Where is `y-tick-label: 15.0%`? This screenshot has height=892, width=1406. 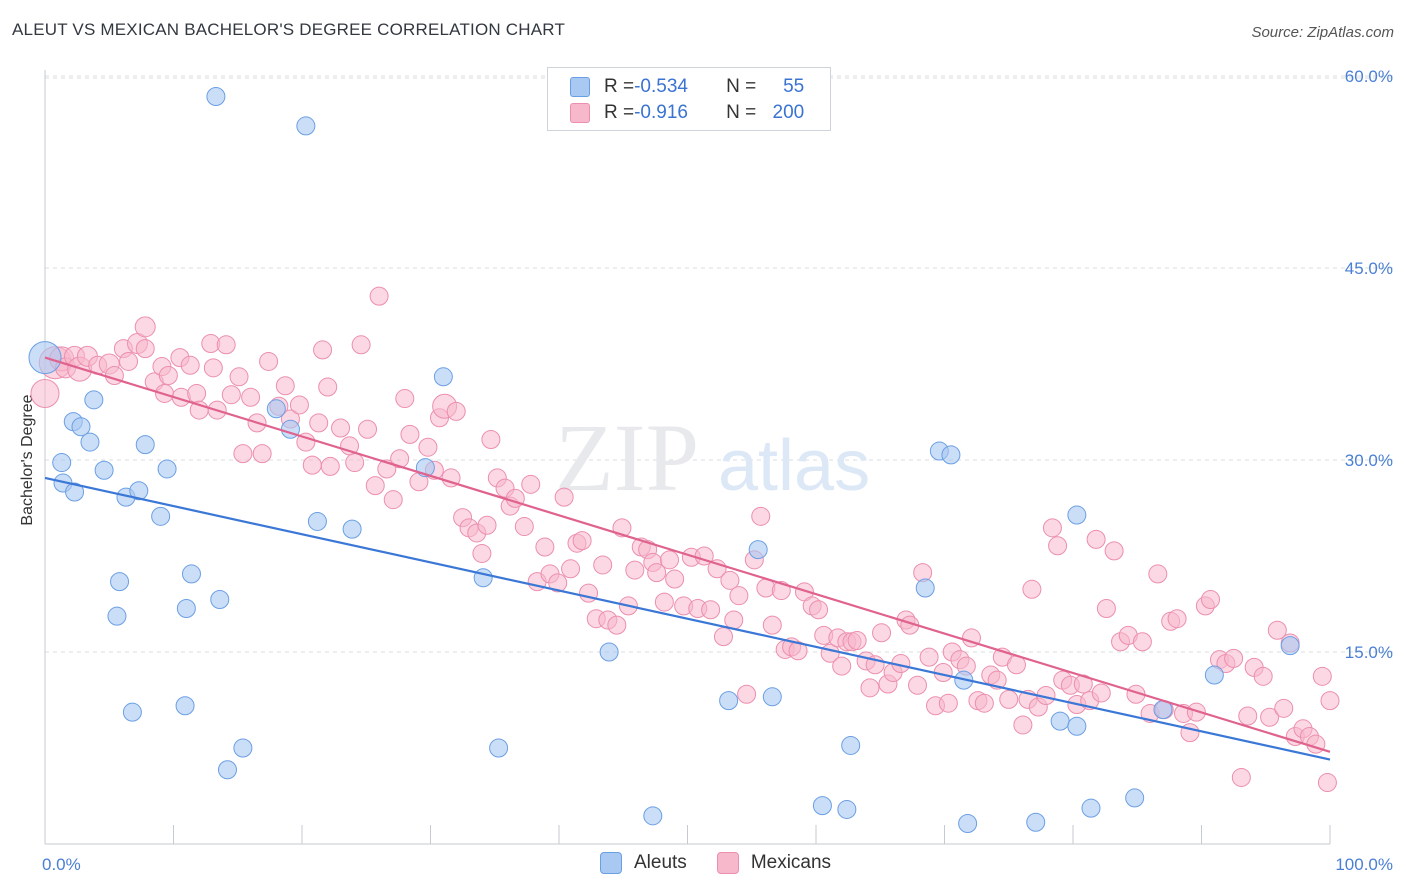
y-tick-label: 15.0% is located at coordinates (1369, 652).